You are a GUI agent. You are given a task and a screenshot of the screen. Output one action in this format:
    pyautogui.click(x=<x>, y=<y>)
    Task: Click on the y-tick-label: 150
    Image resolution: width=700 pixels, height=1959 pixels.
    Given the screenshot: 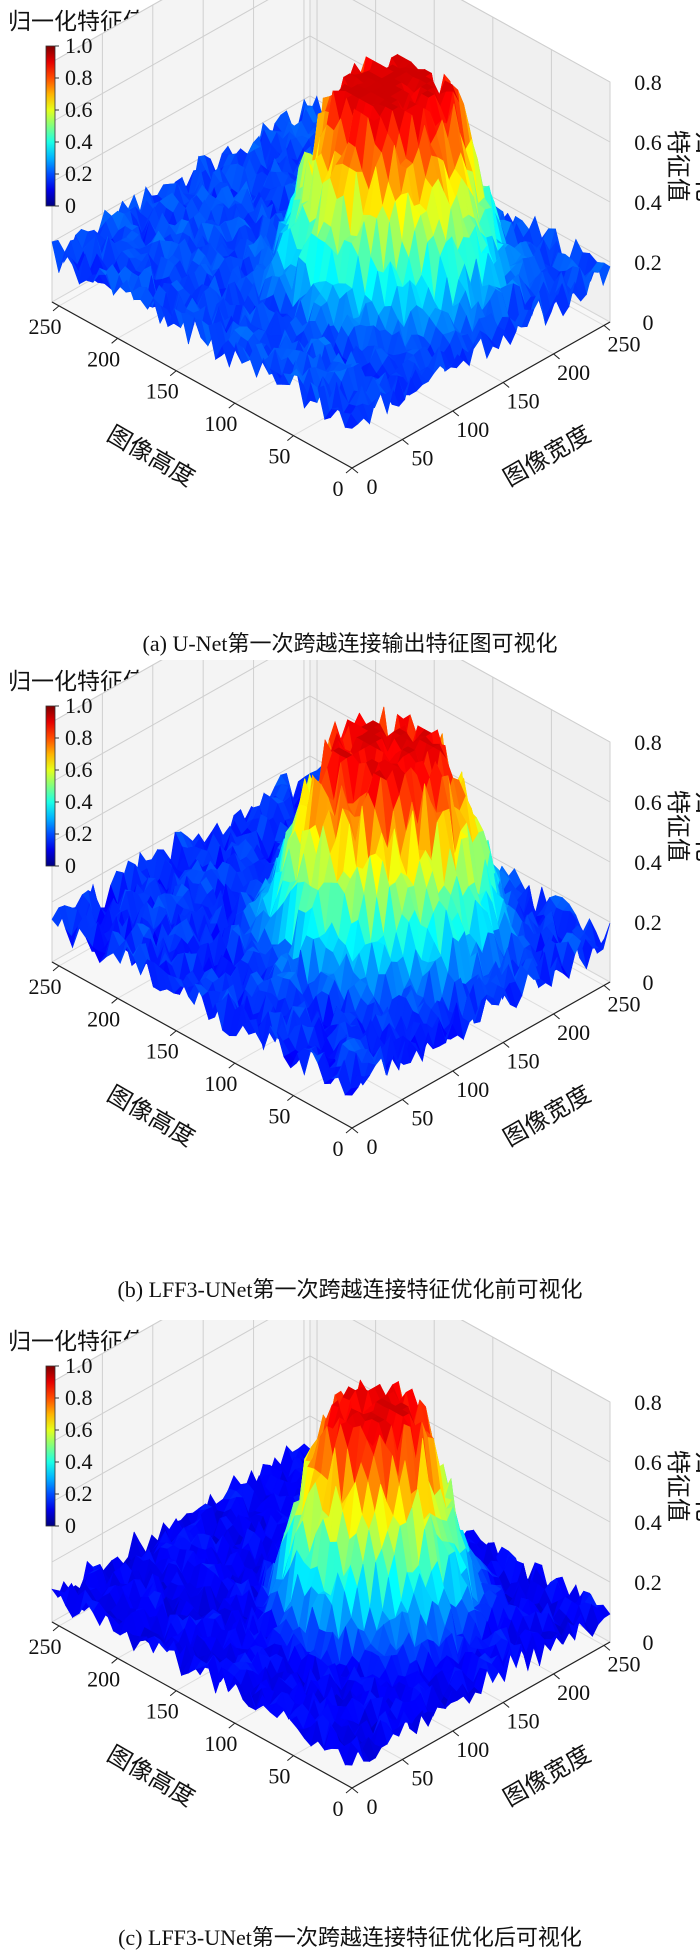 What is the action you would take?
    pyautogui.click(x=523, y=1060)
    